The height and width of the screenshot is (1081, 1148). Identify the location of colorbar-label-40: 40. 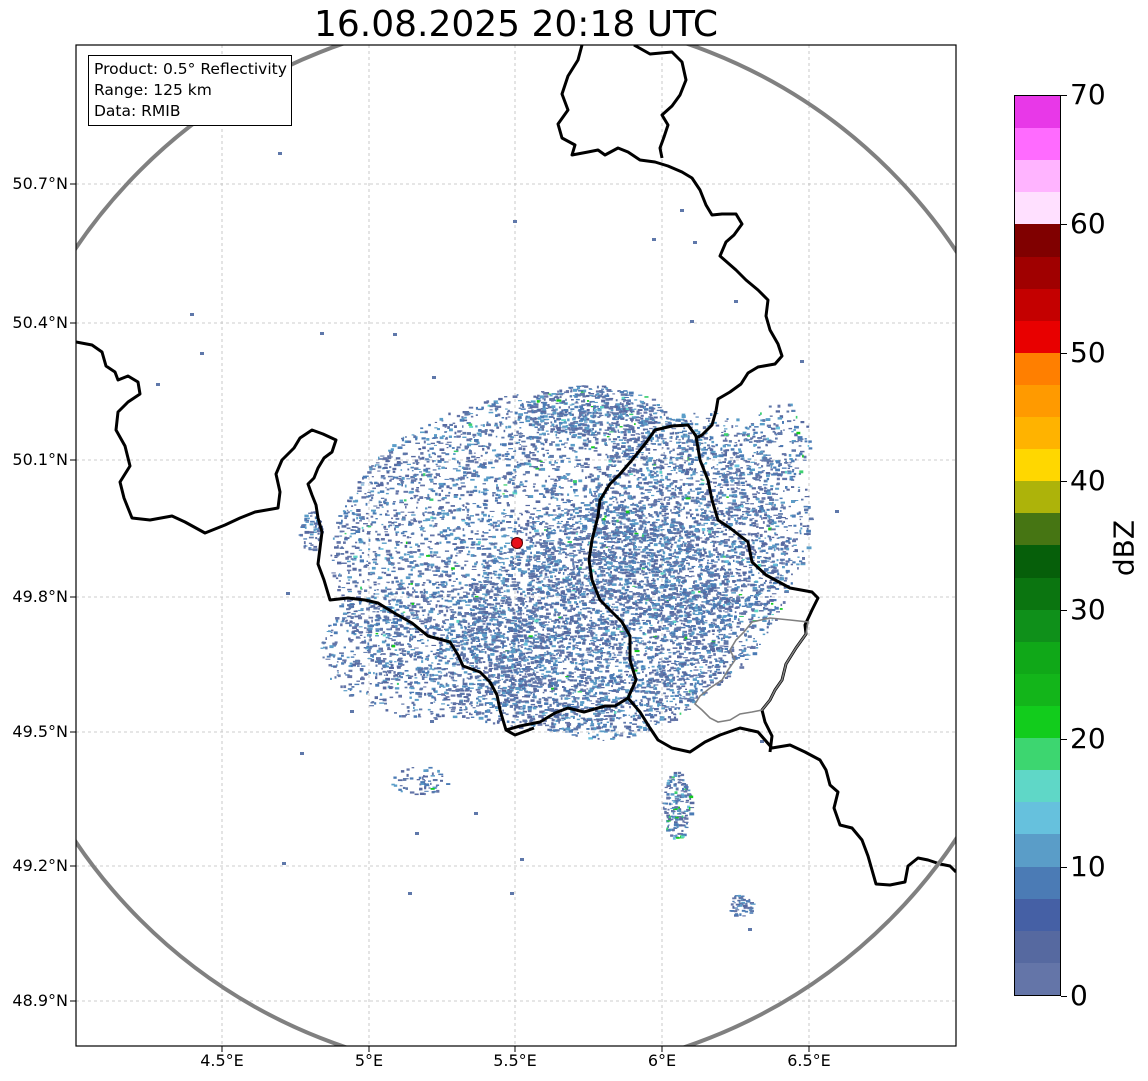
(1088, 480).